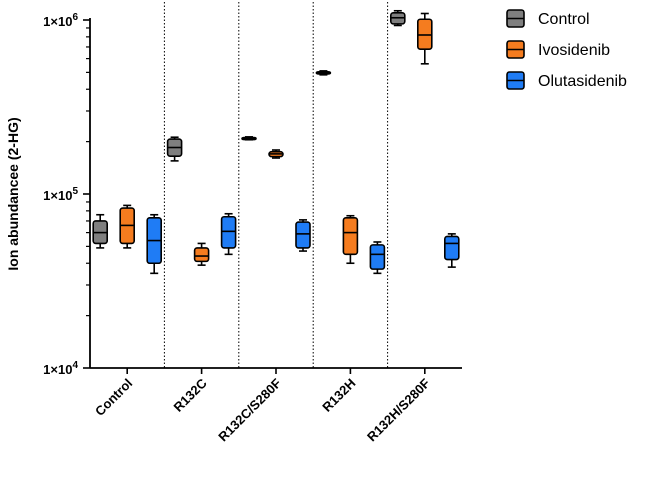 The width and height of the screenshot is (646, 478). I want to click on box-ivosidenib-r132c, so click(201, 254).